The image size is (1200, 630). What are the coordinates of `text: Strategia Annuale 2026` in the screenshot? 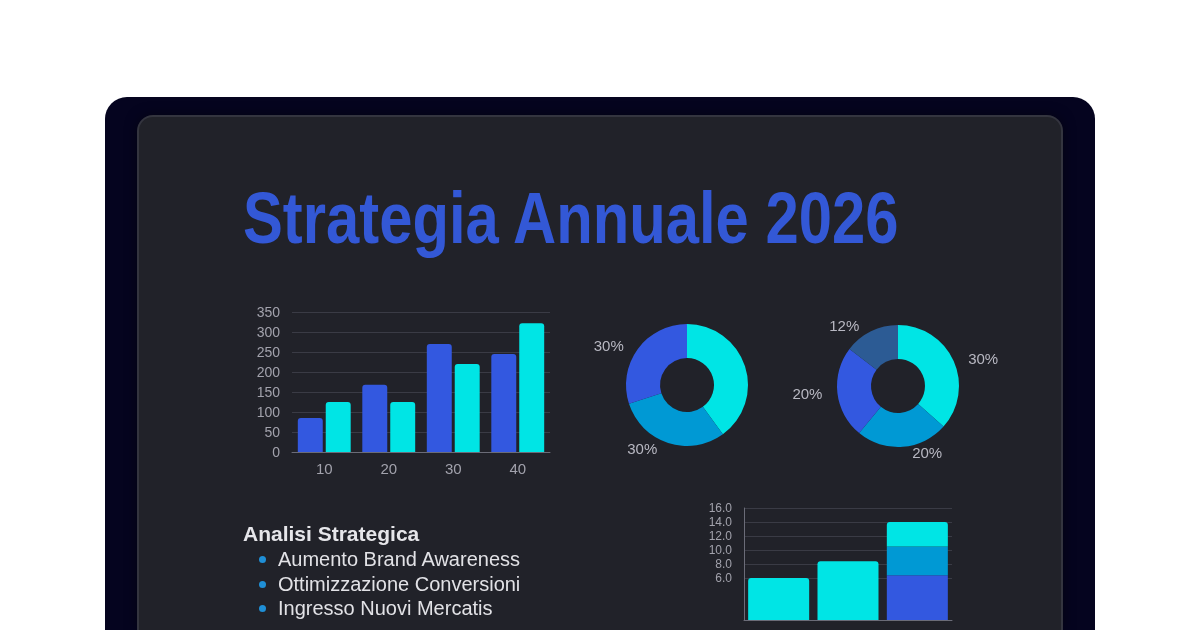 It's located at (571, 218).